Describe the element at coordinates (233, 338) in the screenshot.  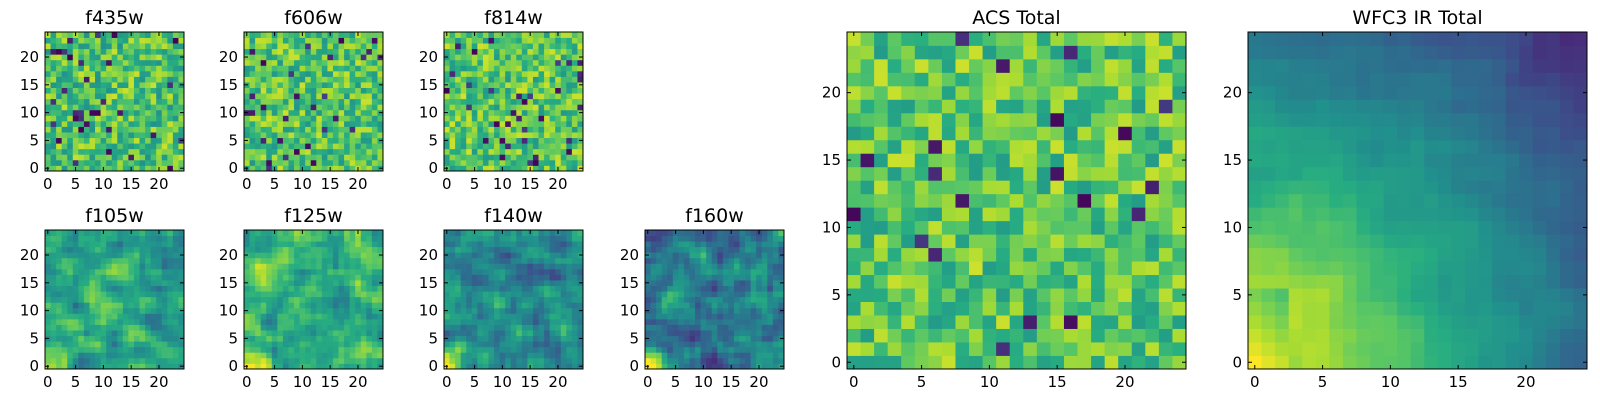
I see `y-tick-label: 5` at that location.